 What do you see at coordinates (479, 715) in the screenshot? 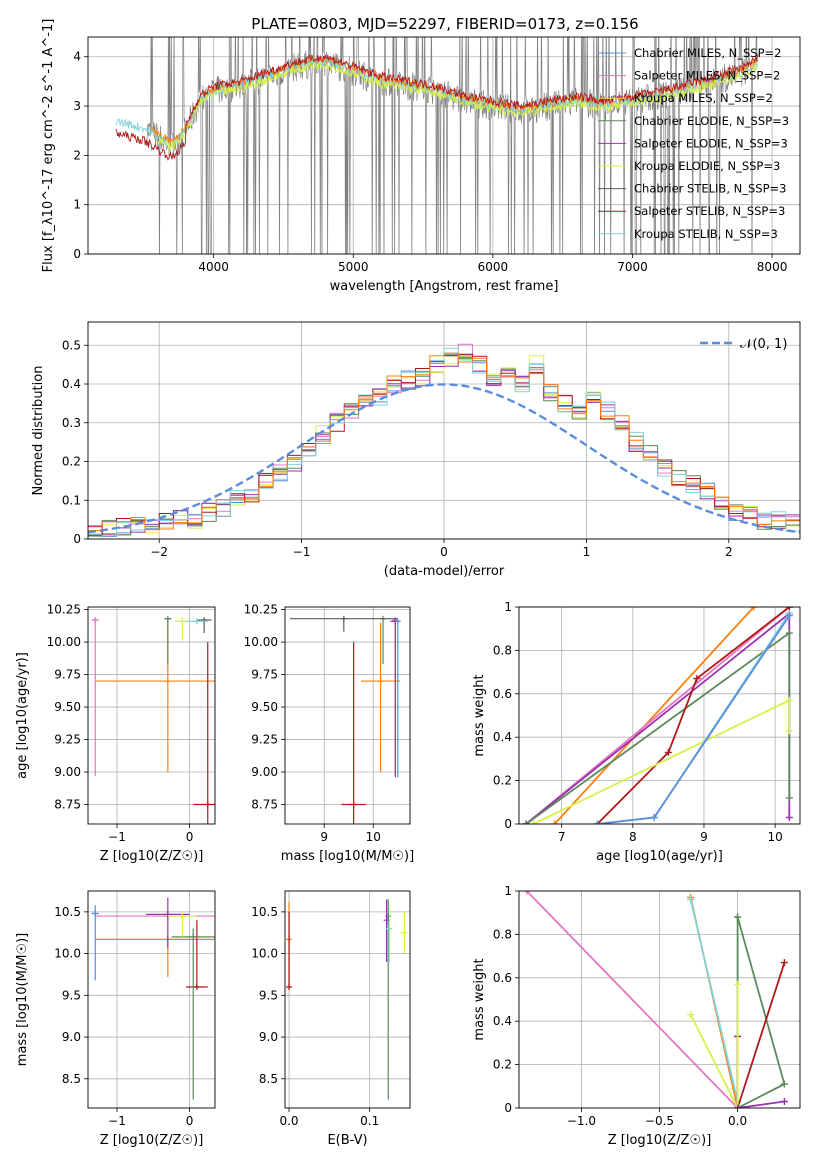
I see `y-axis-label: mass weight` at bounding box center [479, 715].